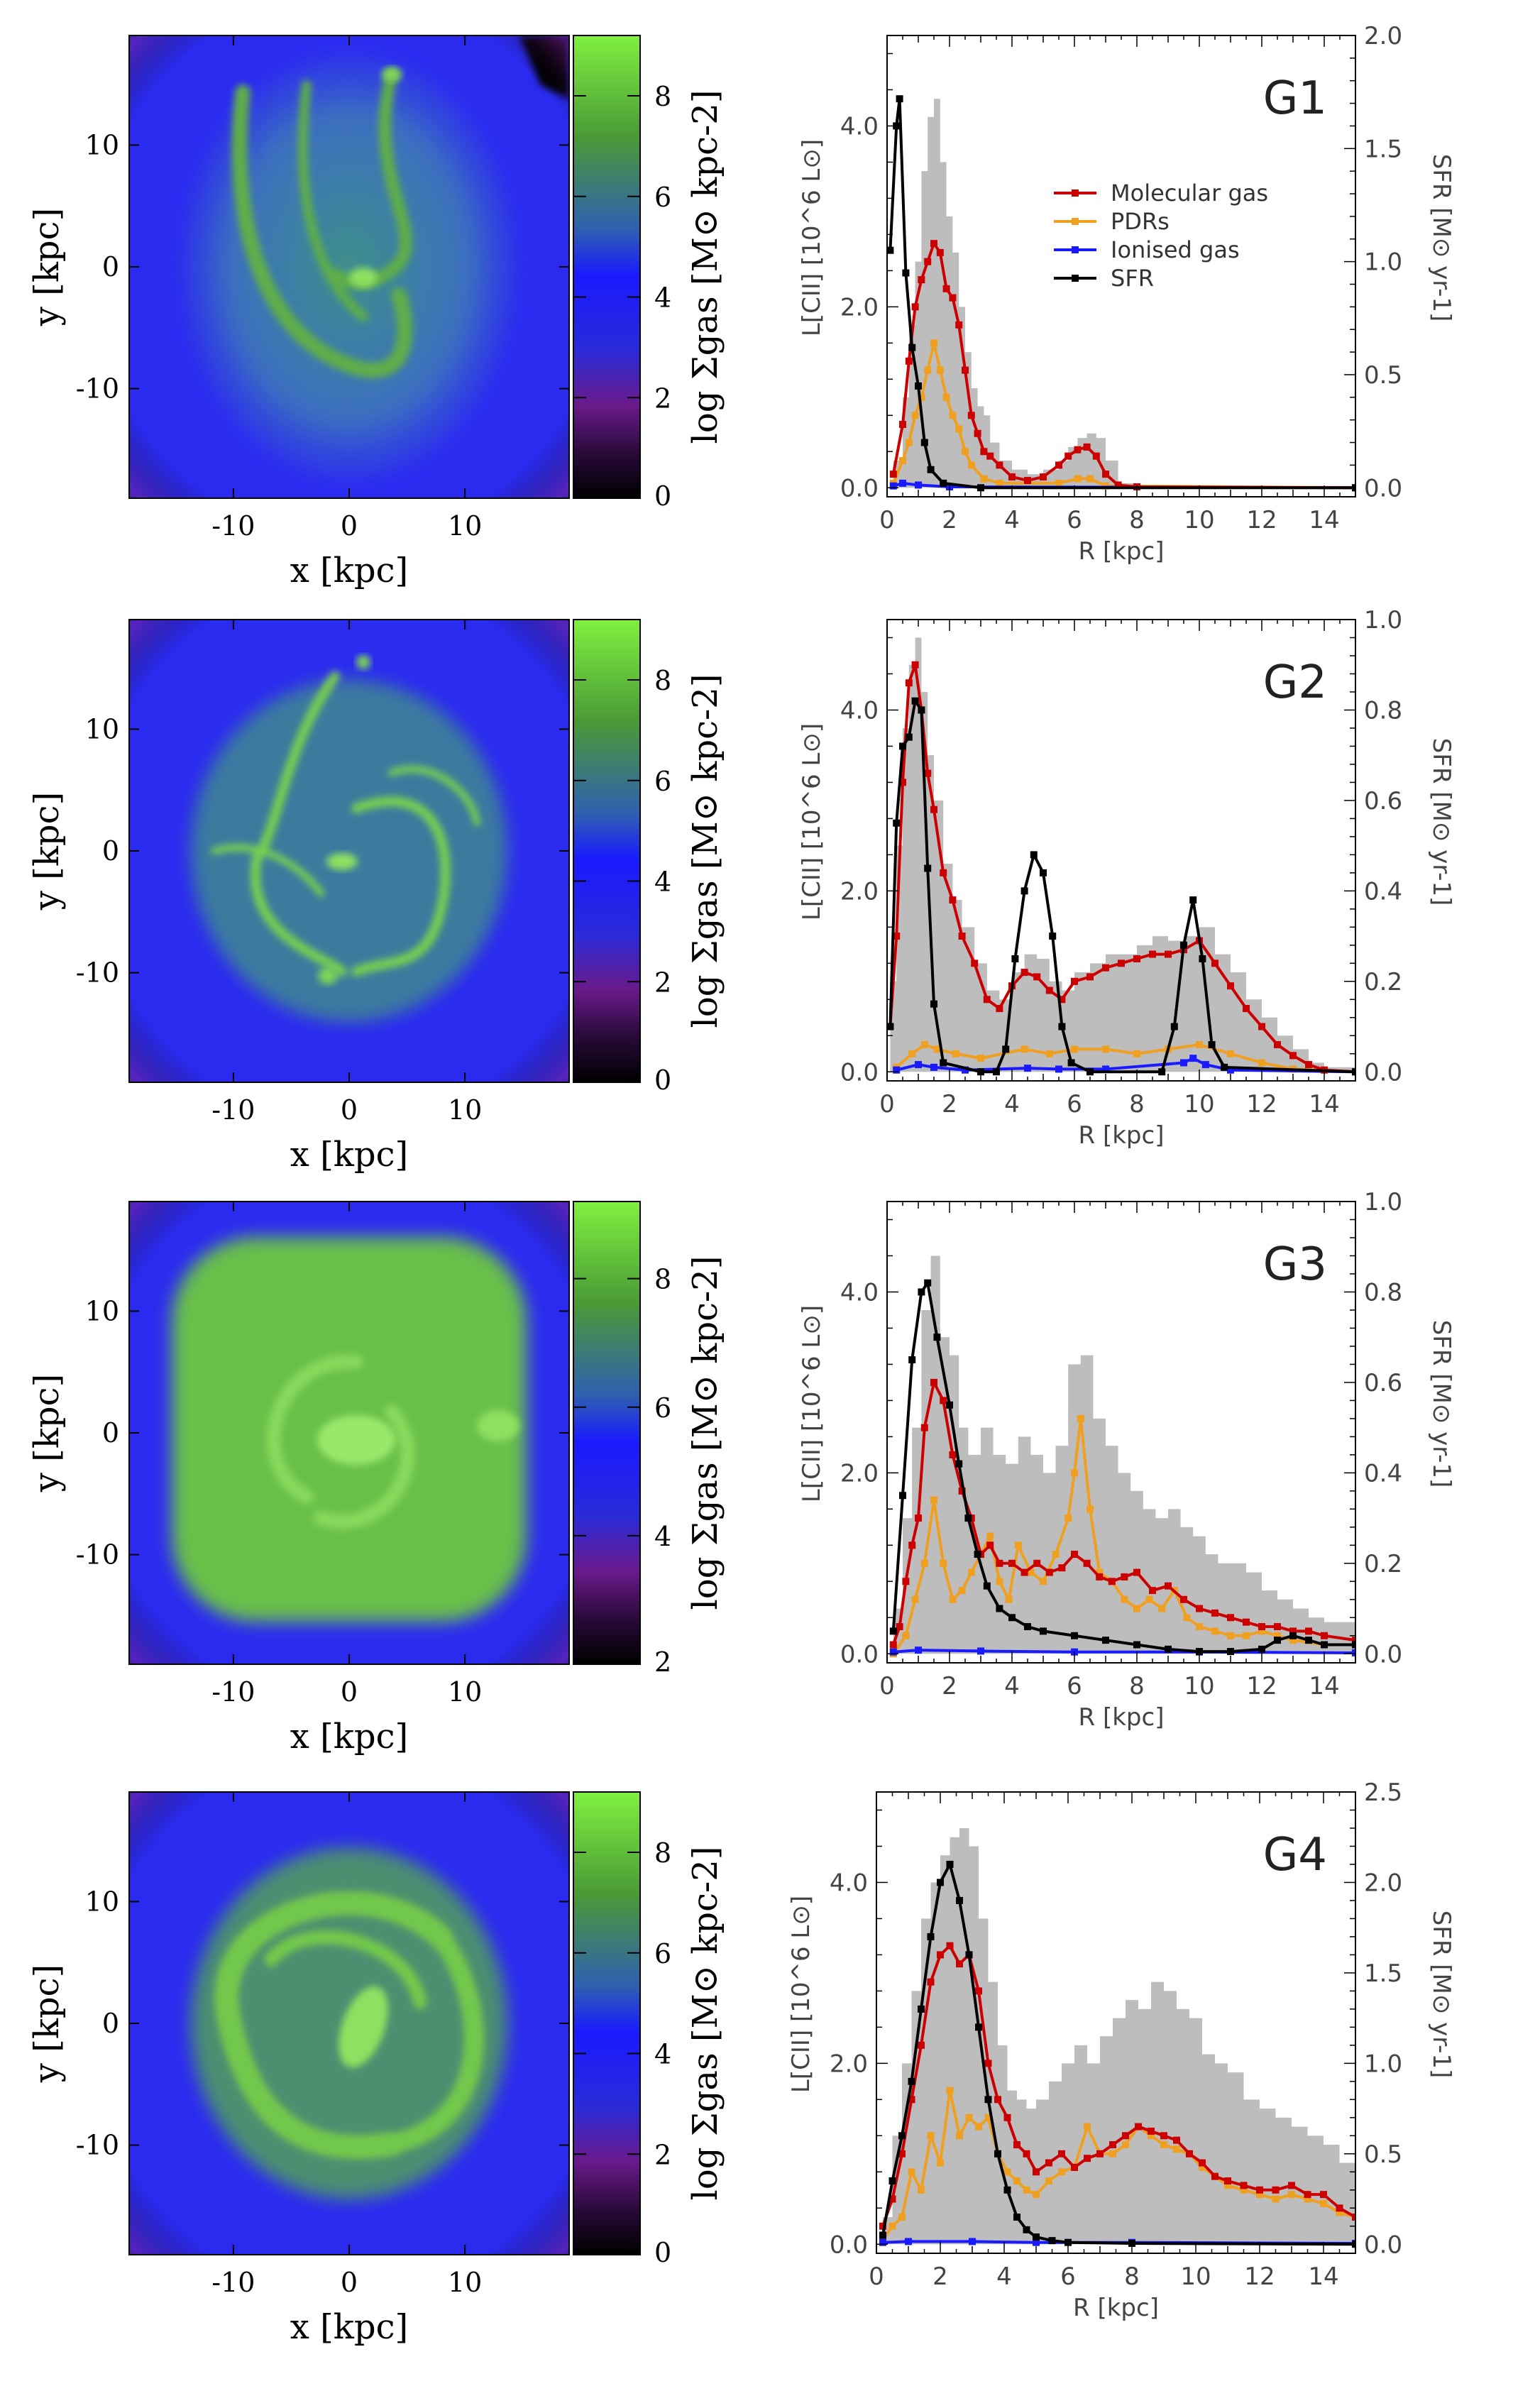 This screenshot has width=1513, height=2408. Describe the element at coordinates (859, 1292) in the screenshot. I see `y-tick-label: 4.0` at that location.